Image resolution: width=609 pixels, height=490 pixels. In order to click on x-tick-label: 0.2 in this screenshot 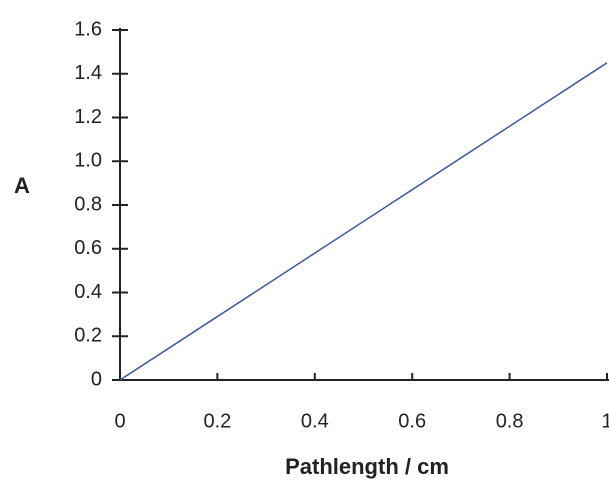, I will do `click(217, 421)`.